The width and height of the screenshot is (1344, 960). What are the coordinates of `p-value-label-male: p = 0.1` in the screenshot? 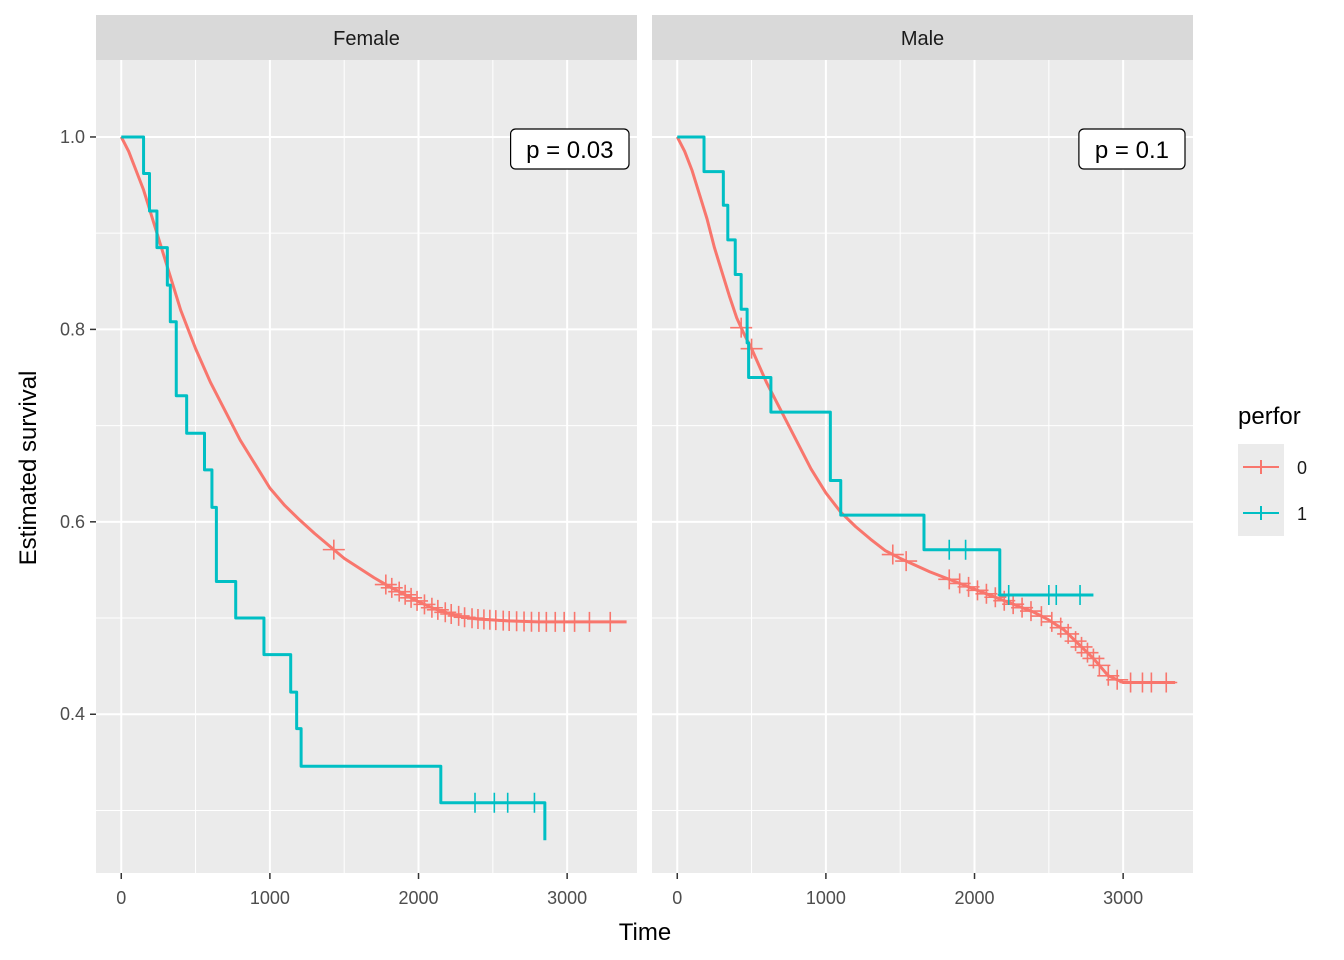 It's located at (1132, 150).